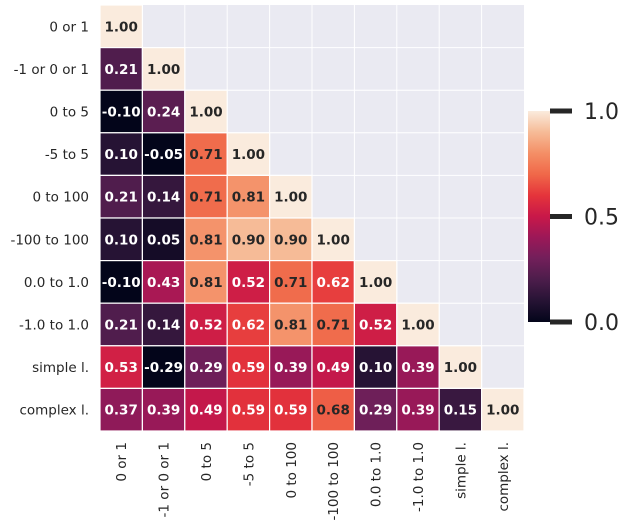  I want to click on y-tick-label: simple l., so click(60, 368).